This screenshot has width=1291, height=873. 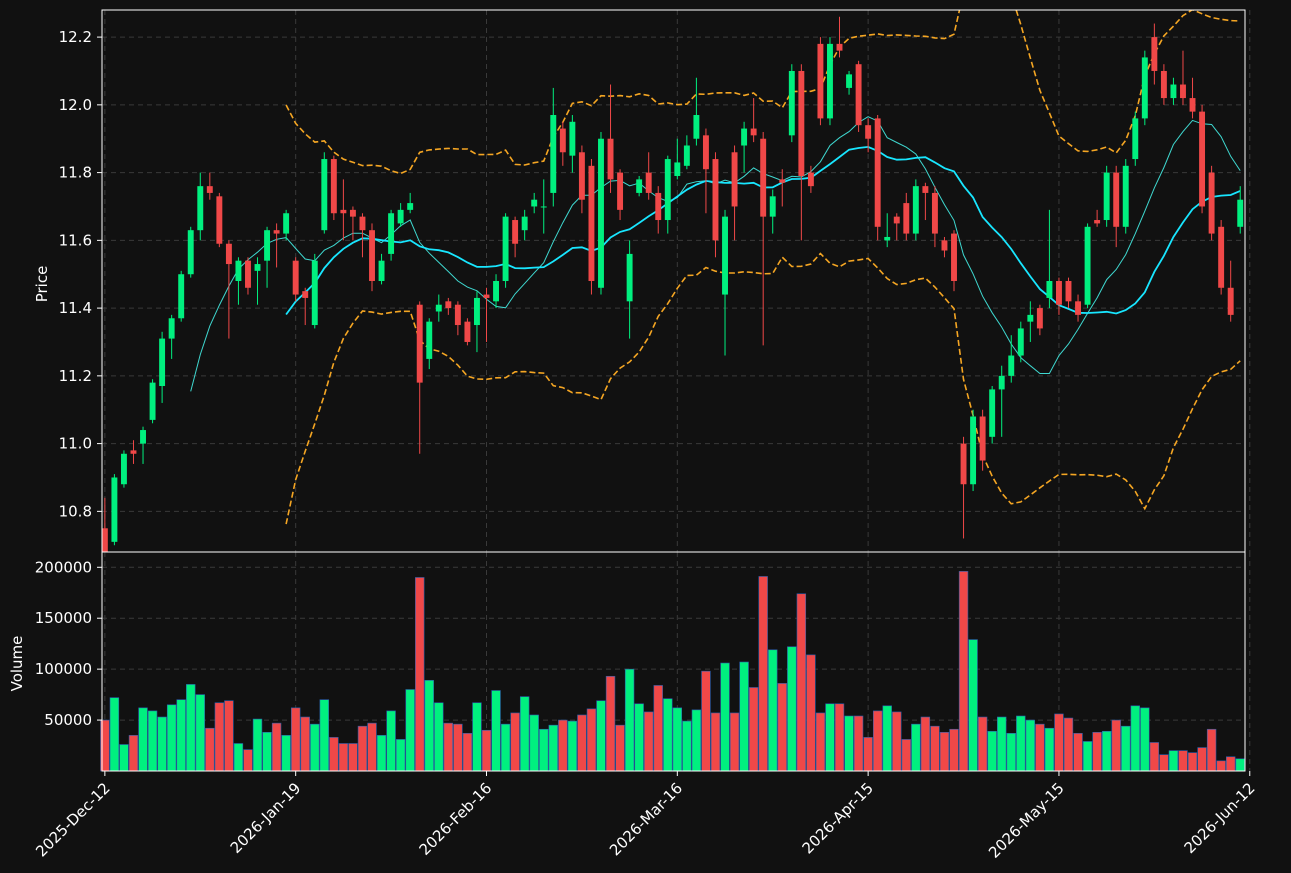 I want to click on price-tick-label: 11.2, so click(x=75, y=376).